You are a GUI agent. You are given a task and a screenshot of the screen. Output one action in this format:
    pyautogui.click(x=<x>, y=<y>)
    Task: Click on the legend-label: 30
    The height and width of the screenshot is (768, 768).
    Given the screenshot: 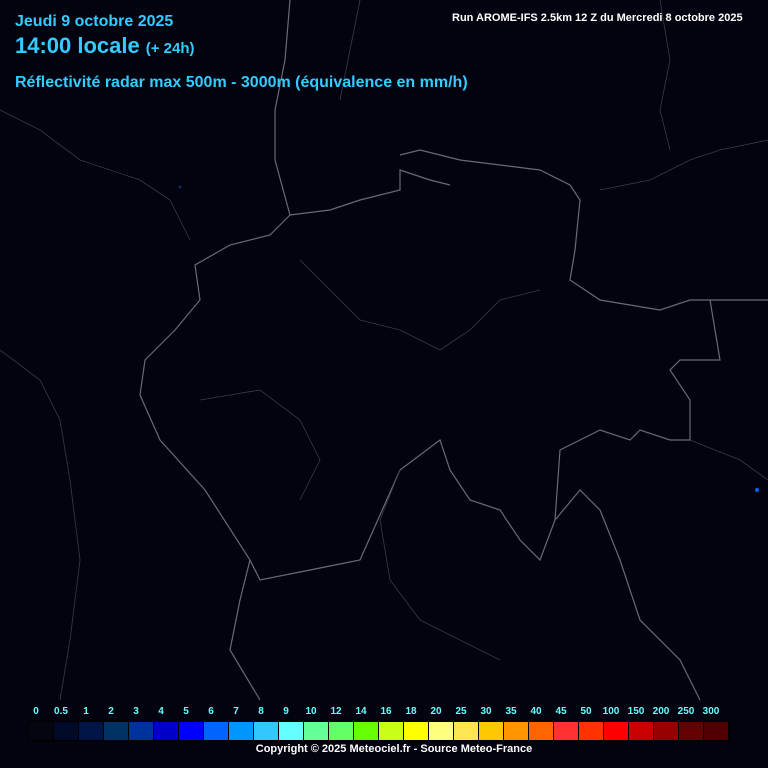 What is the action you would take?
    pyautogui.click(x=486, y=711)
    